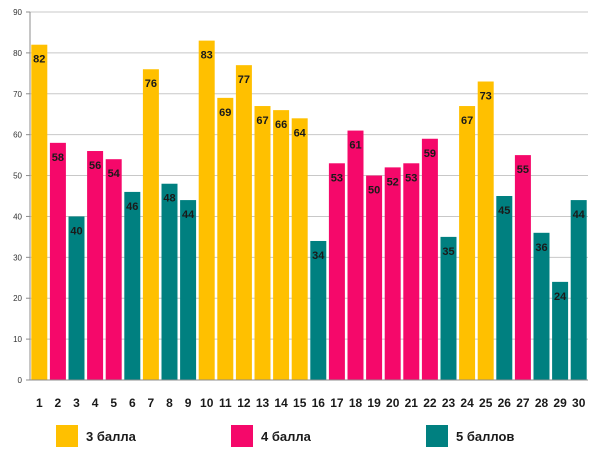 This screenshot has width=592, height=454. I want to click on x-tick-label: 12, so click(244, 403).